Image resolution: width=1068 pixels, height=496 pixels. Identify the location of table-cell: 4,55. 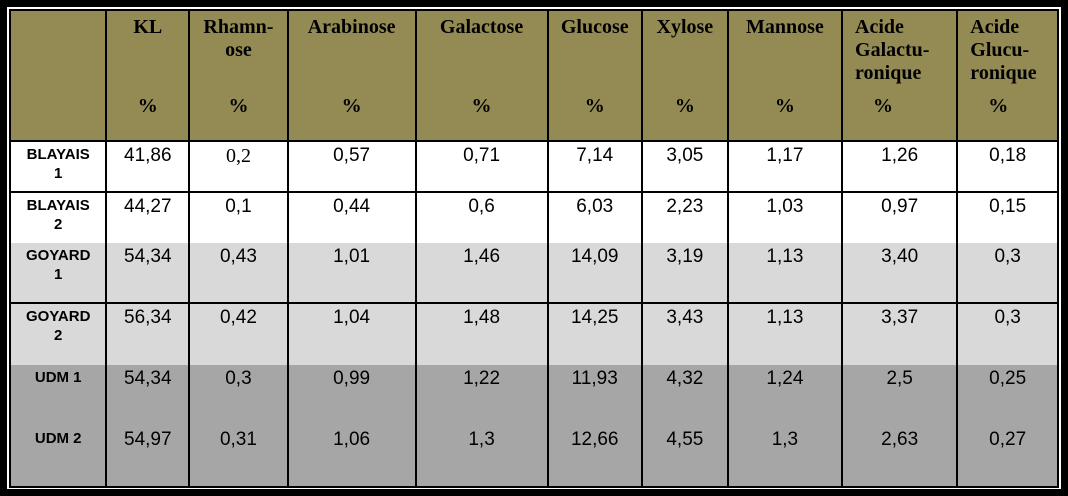
(684, 457).